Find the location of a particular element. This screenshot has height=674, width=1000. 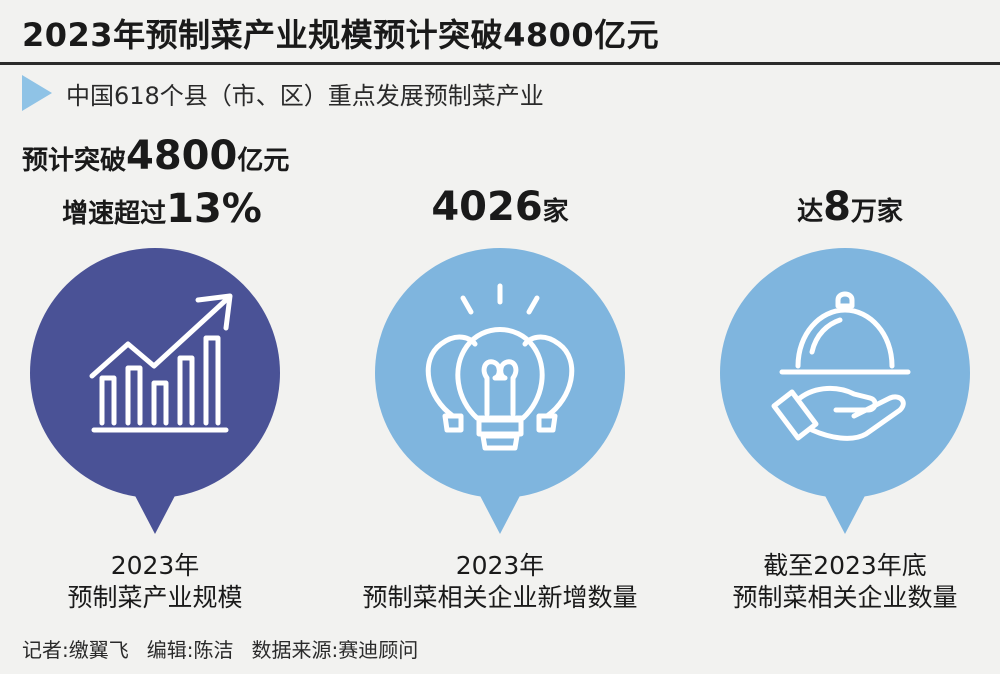

stat-prefix: 增速超过 is located at coordinates (114, 214).